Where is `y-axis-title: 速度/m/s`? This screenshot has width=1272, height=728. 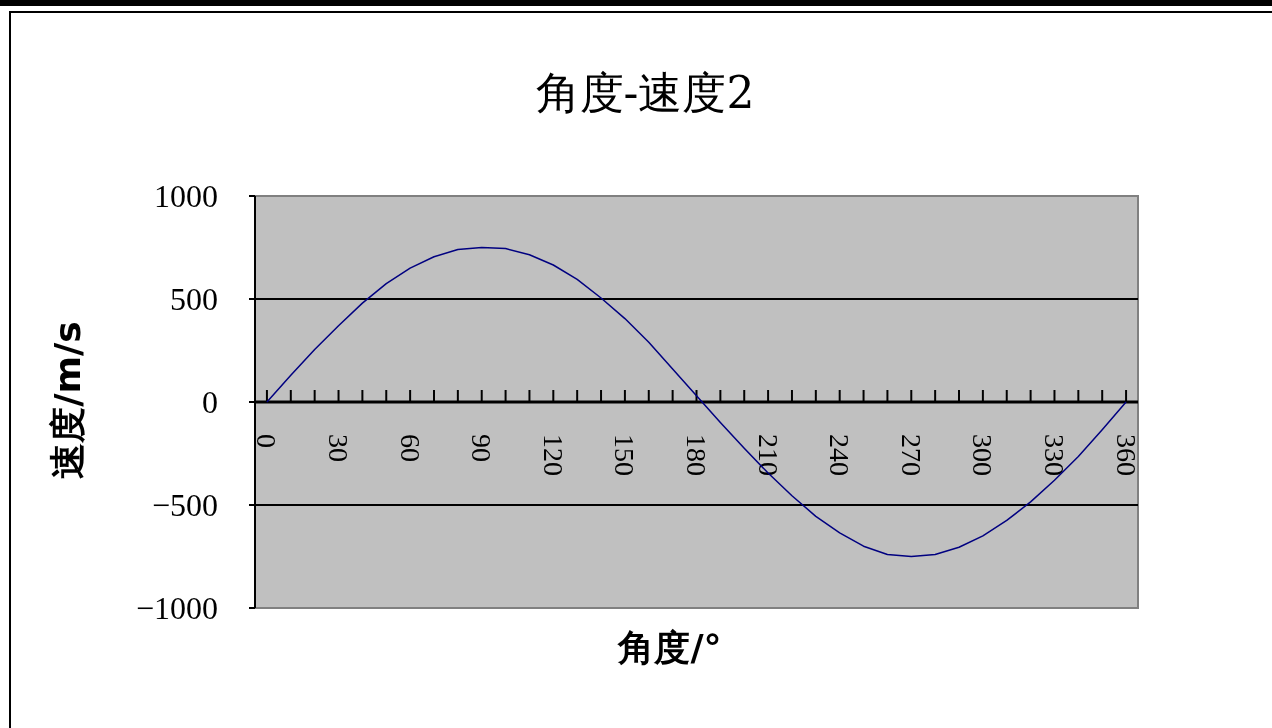 y-axis-title: 速度/m/s is located at coordinates (67, 400).